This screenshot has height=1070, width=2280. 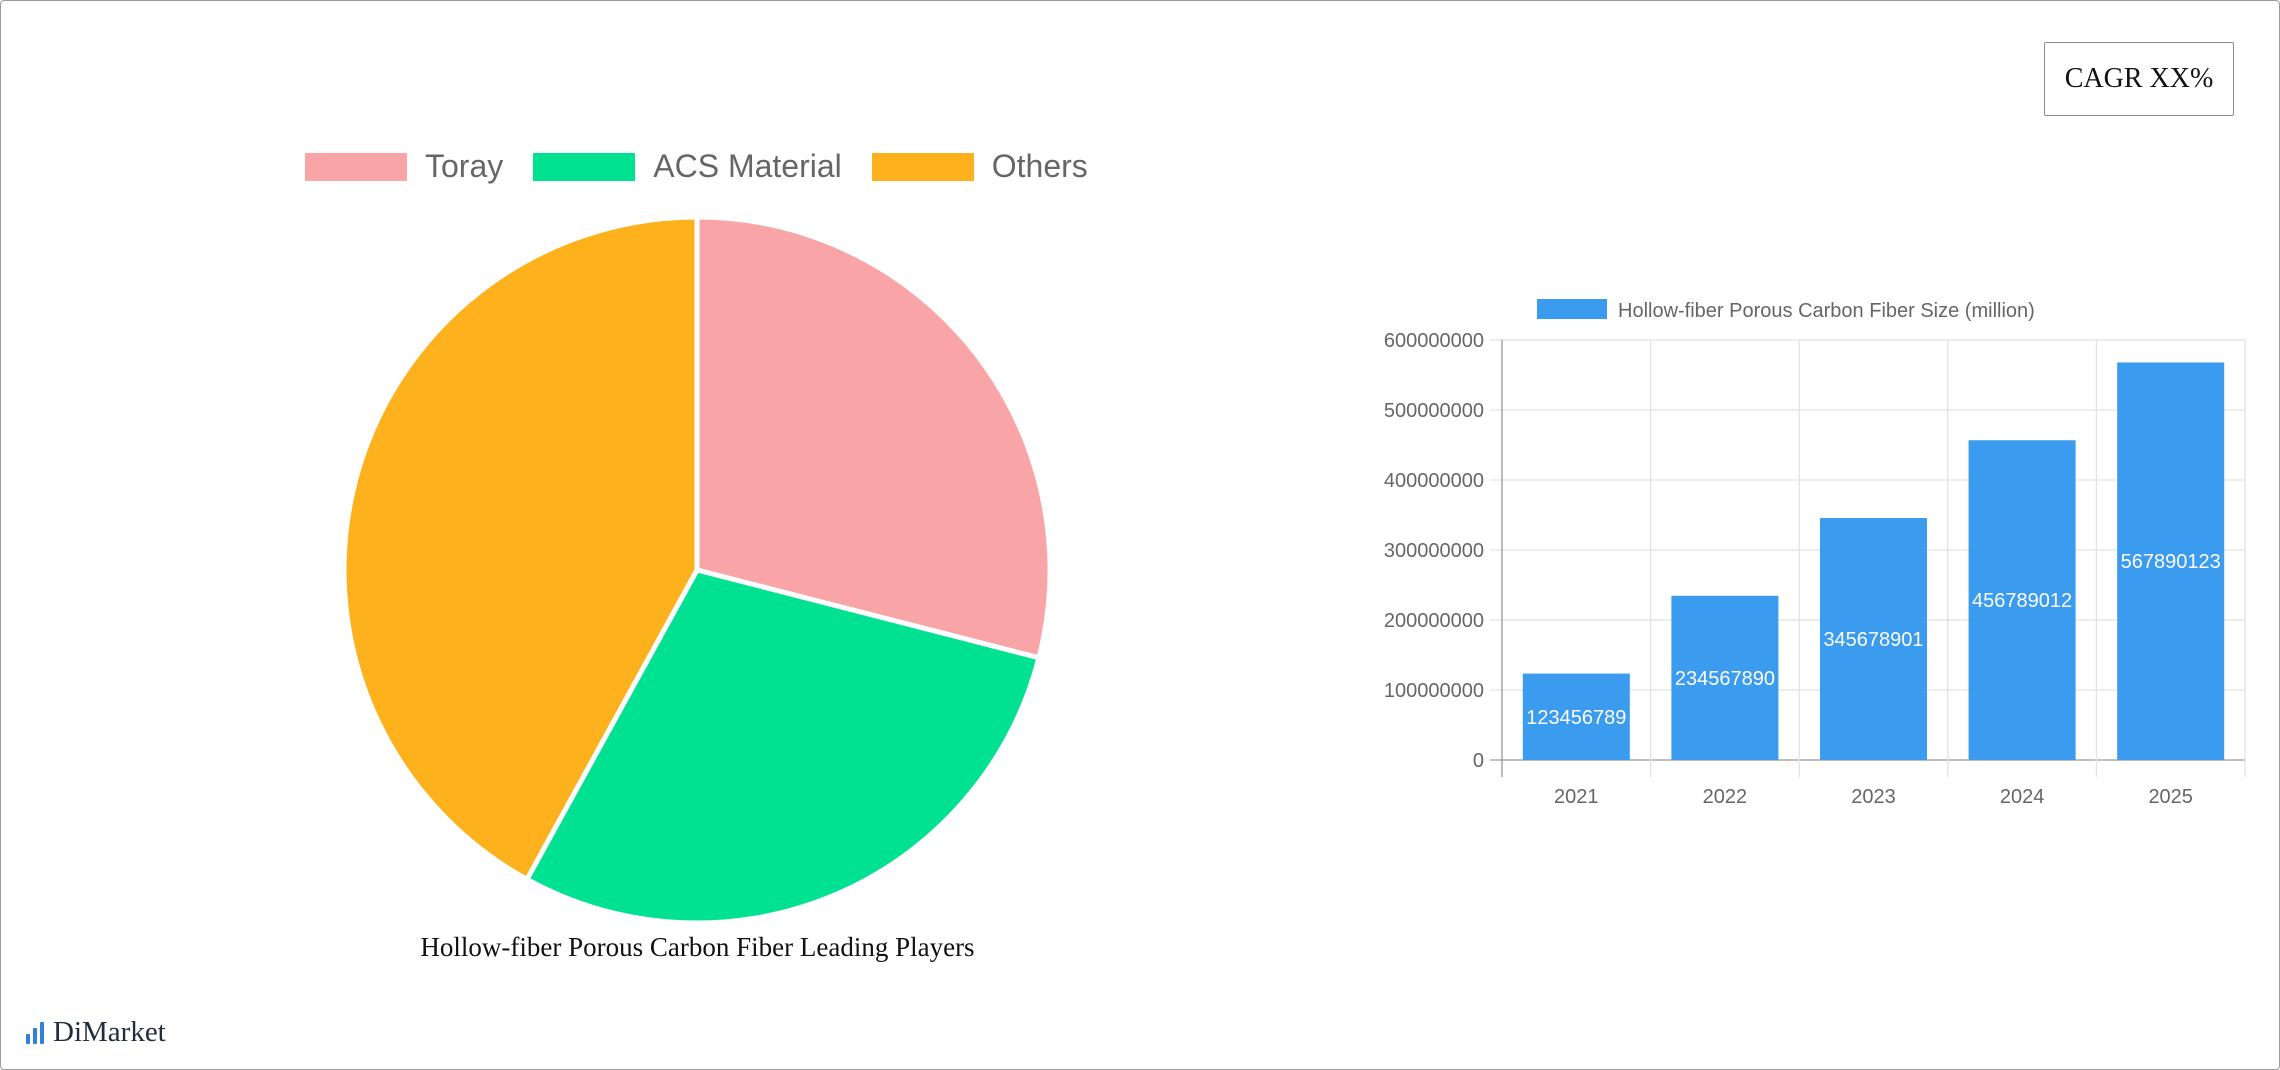 I want to click on bar-2025, so click(x=2171, y=561).